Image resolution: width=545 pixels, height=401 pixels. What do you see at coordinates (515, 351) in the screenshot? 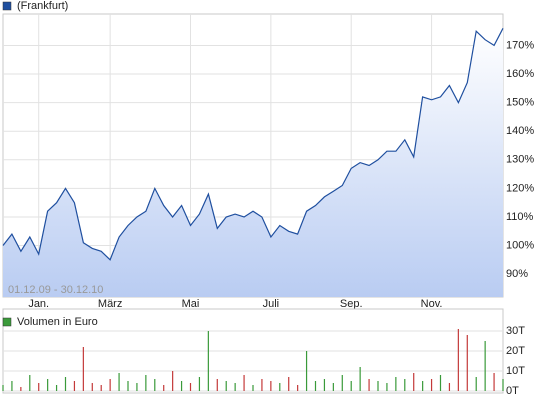
I see `y-tick-label: 20T` at bounding box center [515, 351].